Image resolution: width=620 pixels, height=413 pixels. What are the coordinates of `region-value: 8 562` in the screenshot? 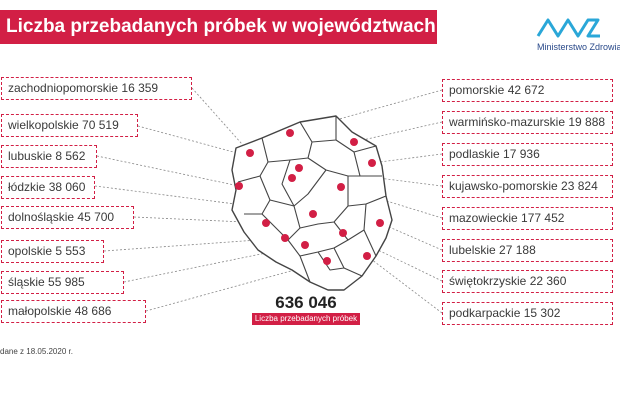 It's located at (70, 156).